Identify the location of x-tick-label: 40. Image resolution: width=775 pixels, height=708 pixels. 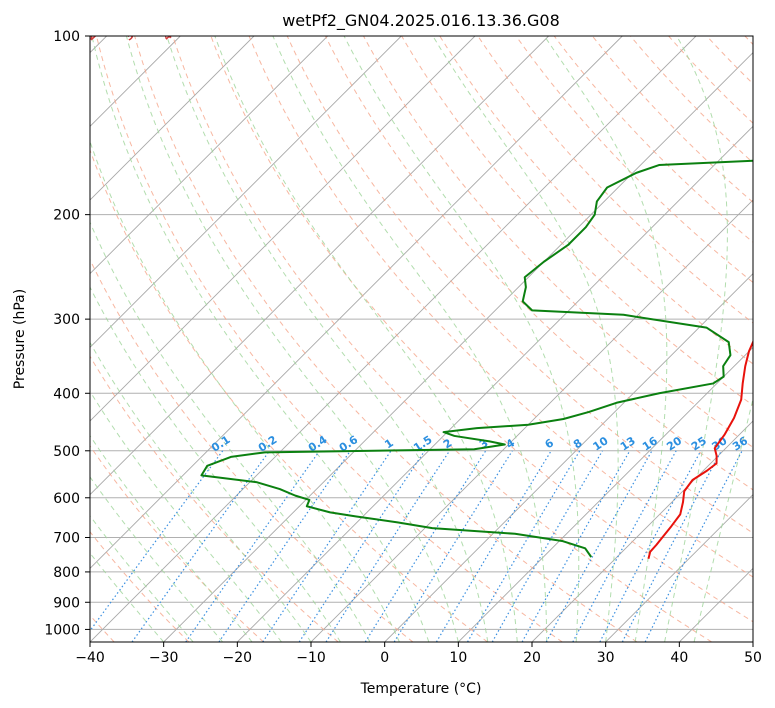
(679, 658).